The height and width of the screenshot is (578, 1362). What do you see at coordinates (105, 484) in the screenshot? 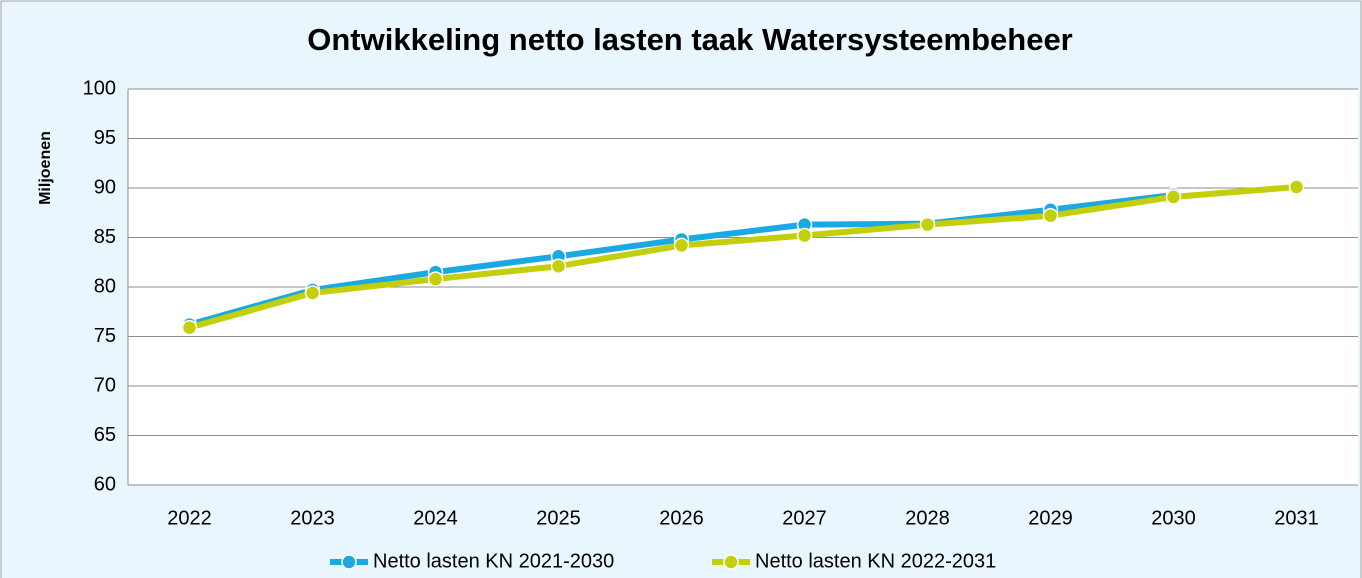
I see `y-tick-label: 60` at bounding box center [105, 484].